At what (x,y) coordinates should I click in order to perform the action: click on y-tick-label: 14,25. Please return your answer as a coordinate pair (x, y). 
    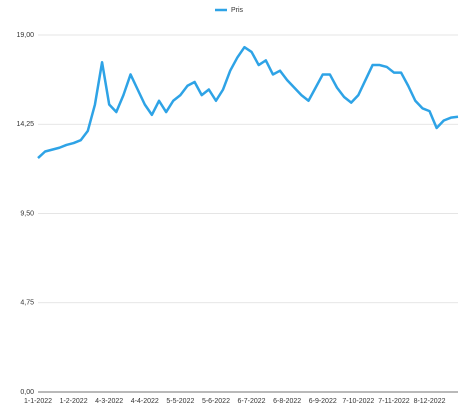
    Looking at the image, I should click on (25, 124).